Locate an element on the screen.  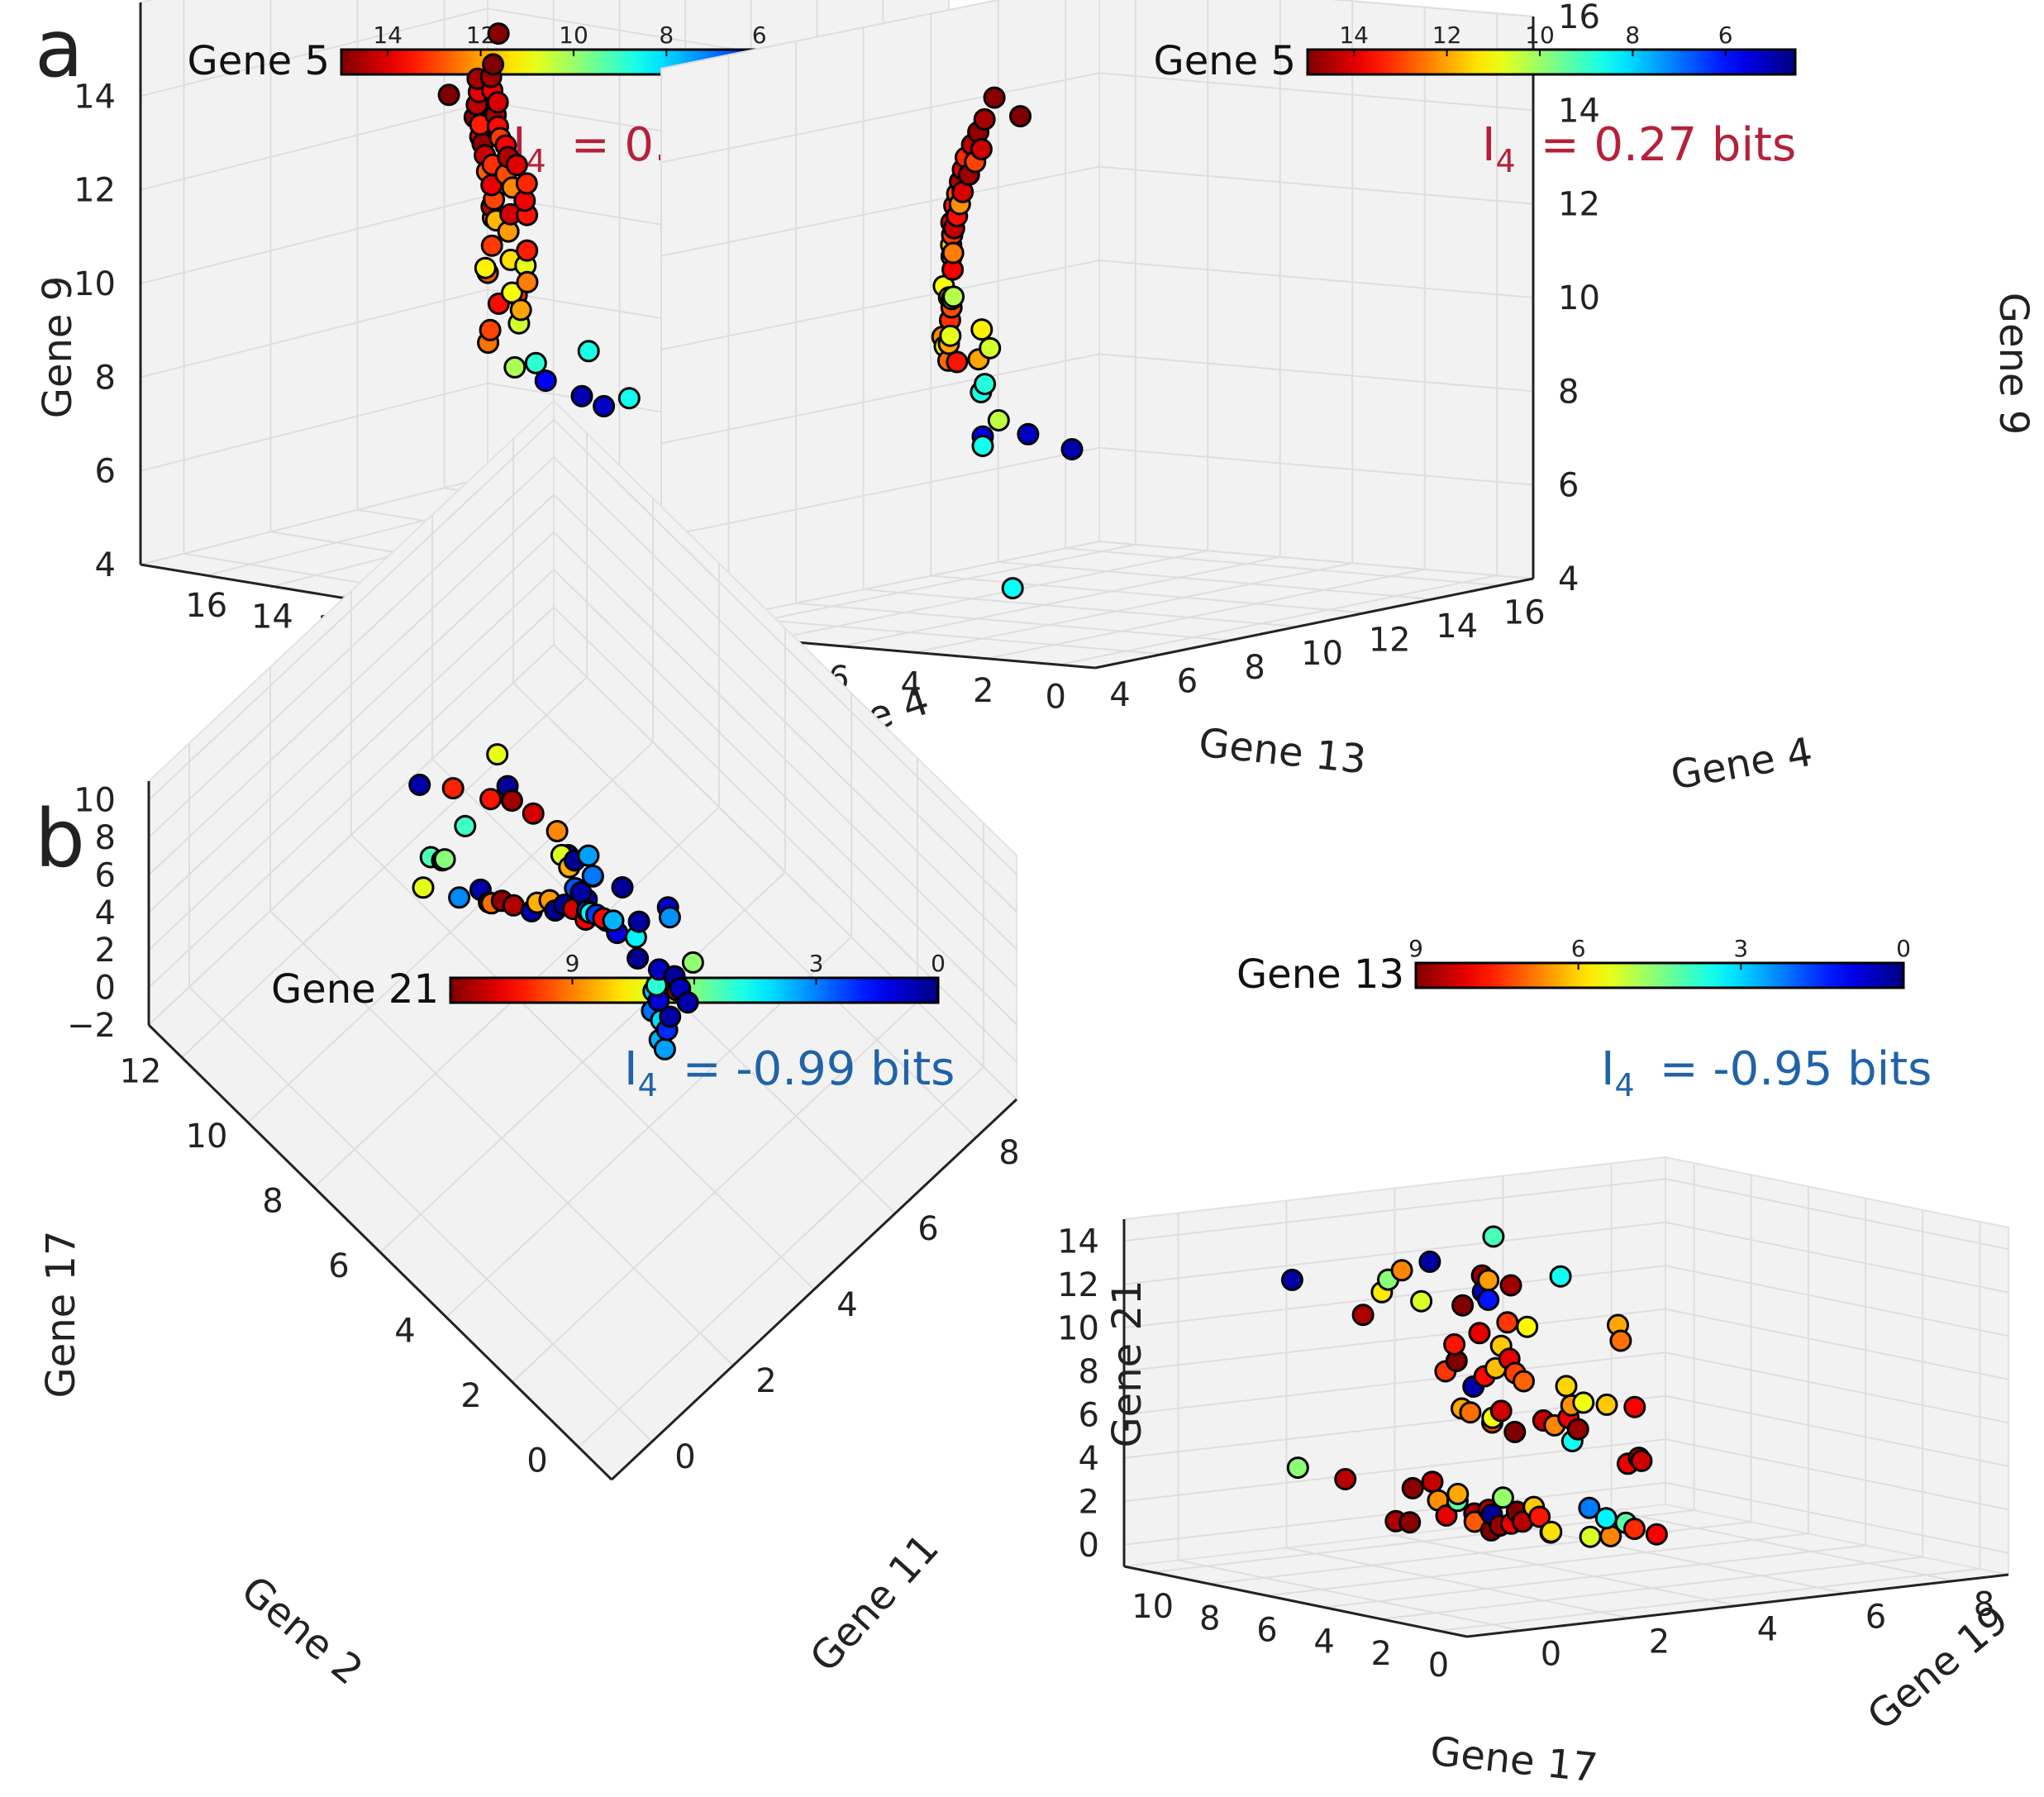
colorbar-tick-label: 3 is located at coordinates (816, 963).